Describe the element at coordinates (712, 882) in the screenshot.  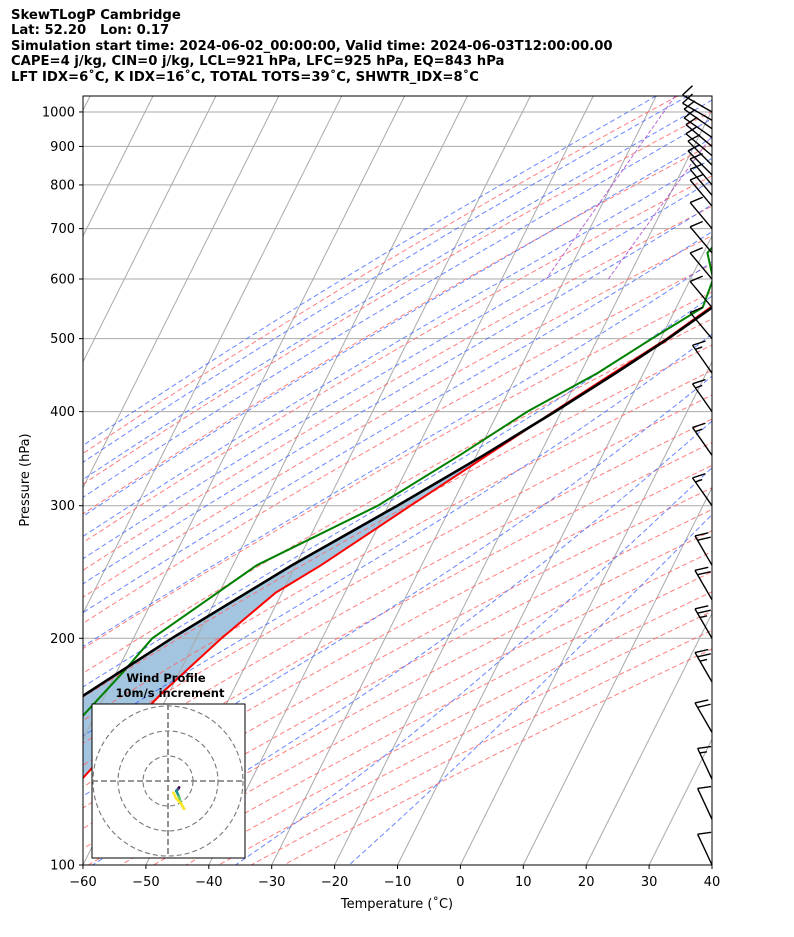
I see `x-tick-label: 40` at that location.